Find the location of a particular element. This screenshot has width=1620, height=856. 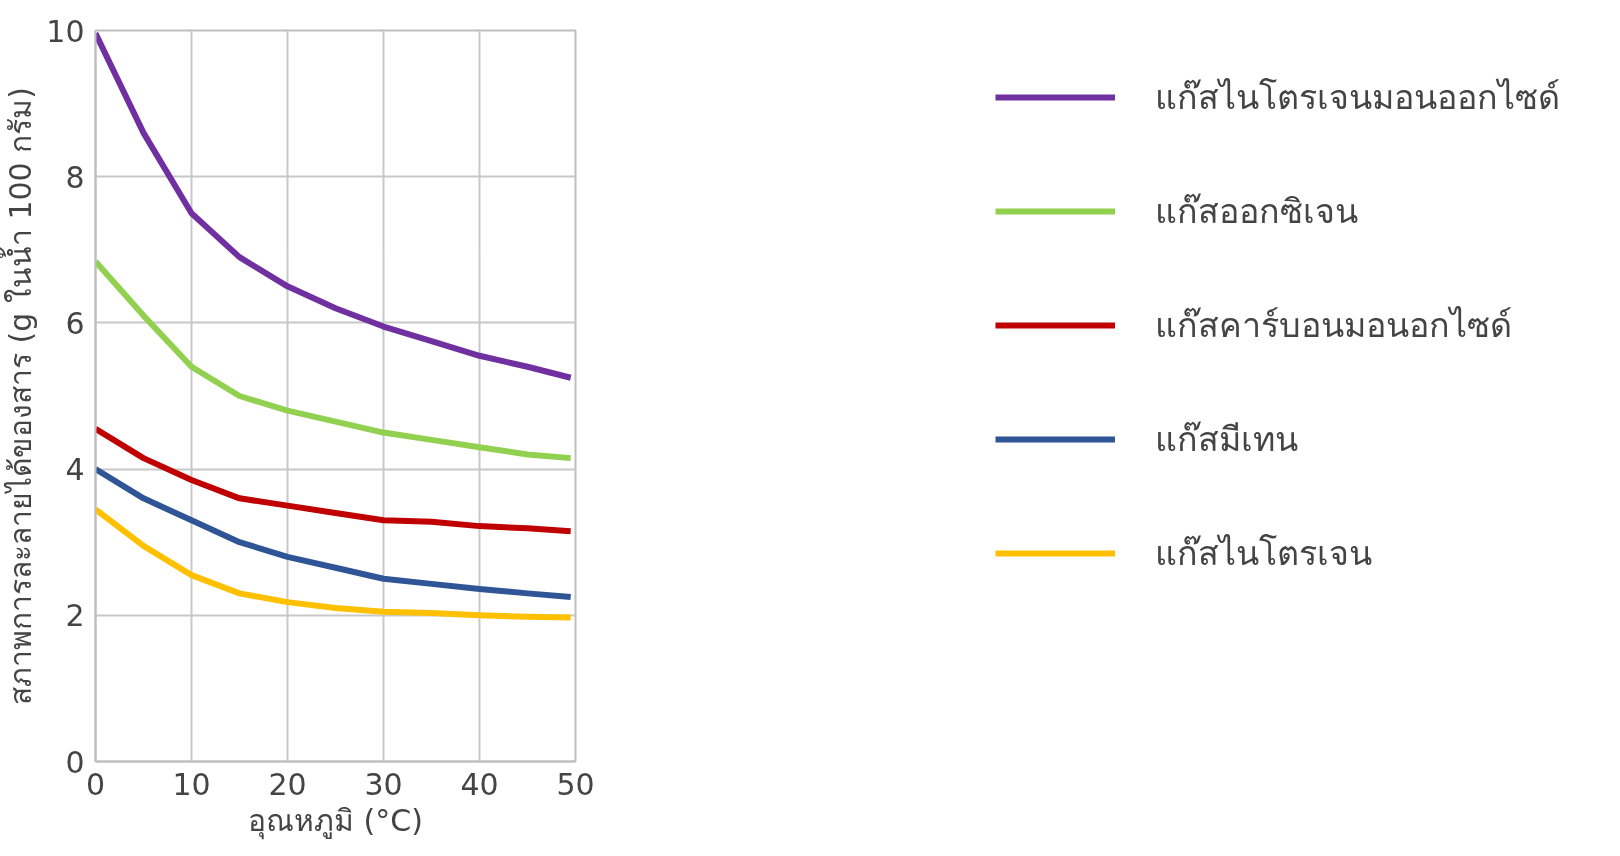

x-tick-label: 10 is located at coordinates (191, 784).